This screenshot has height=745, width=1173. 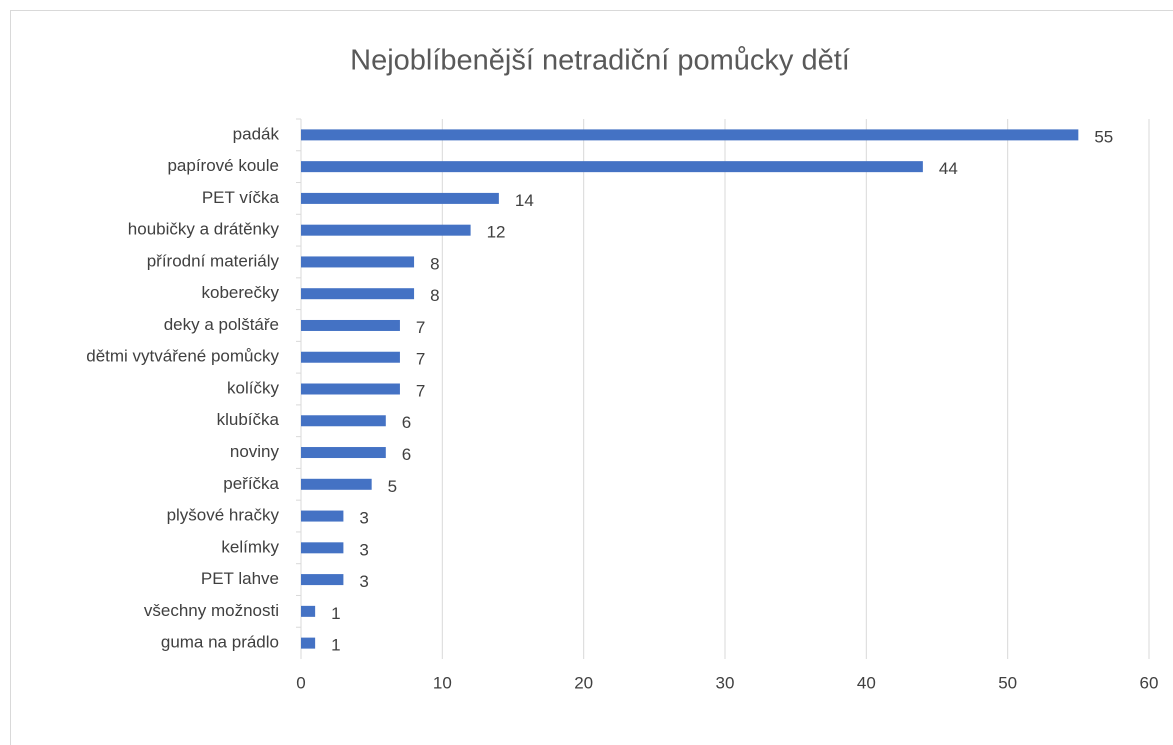 I want to click on x-tick-label: 60, so click(x=1149, y=682).